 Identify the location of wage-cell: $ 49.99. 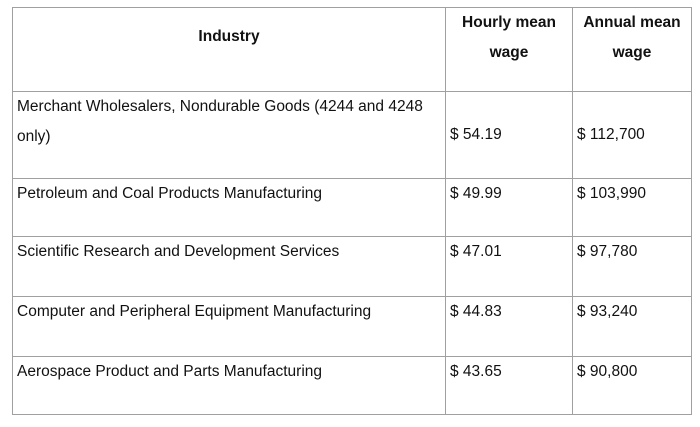
(509, 207).